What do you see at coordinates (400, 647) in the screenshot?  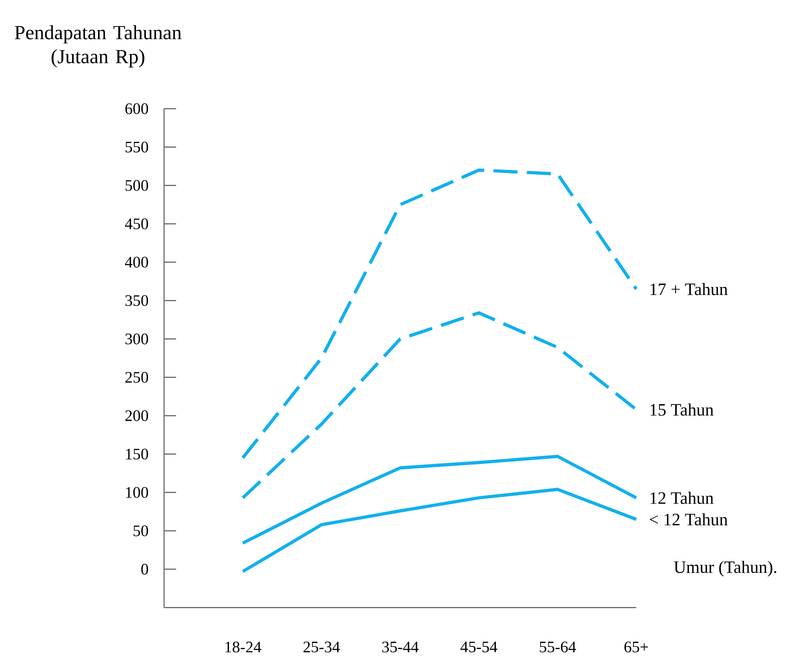 I see `x-tick-label: 35-44` at bounding box center [400, 647].